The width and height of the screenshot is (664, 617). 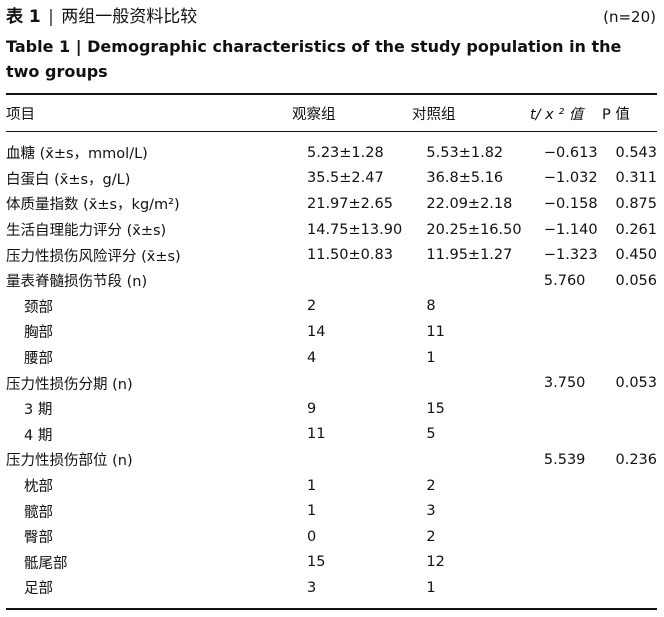 What do you see at coordinates (434, 114) in the screenshot?
I see `header-control-group: 对照组` at bounding box center [434, 114].